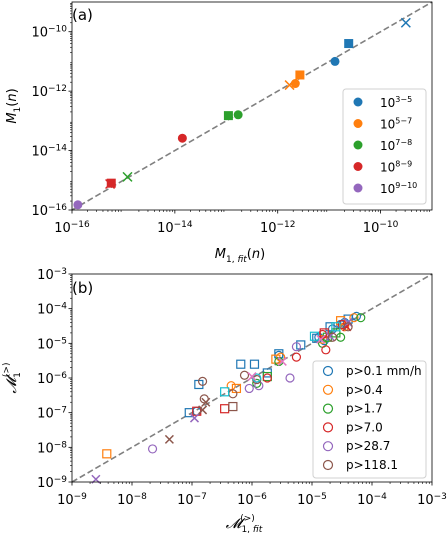 The width and height of the screenshot is (447, 537). I want to click on x-tick-label: 10⁻¹⁴, so click(175, 228).